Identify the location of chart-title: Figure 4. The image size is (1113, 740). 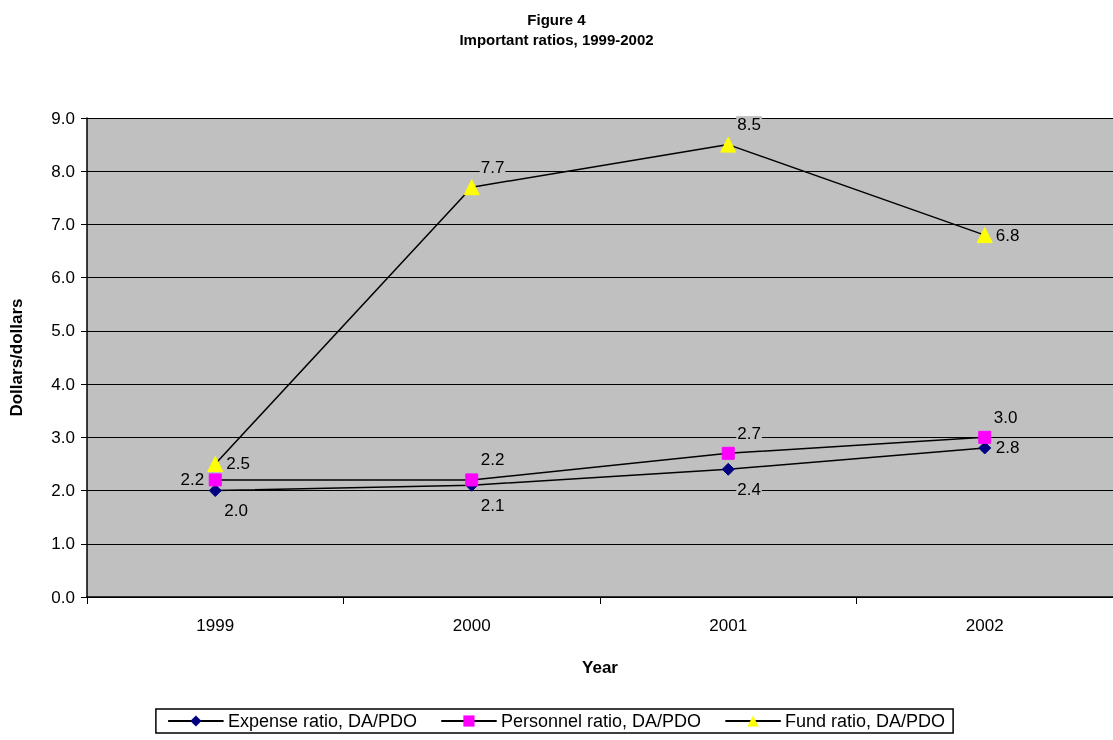
(557, 19).